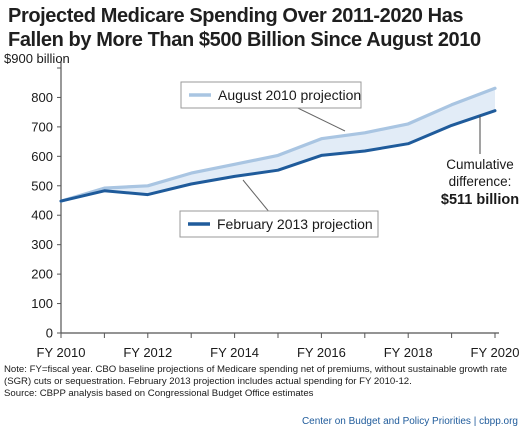  What do you see at coordinates (480, 200) in the screenshot?
I see `annotation-value: $511 billion` at bounding box center [480, 200].